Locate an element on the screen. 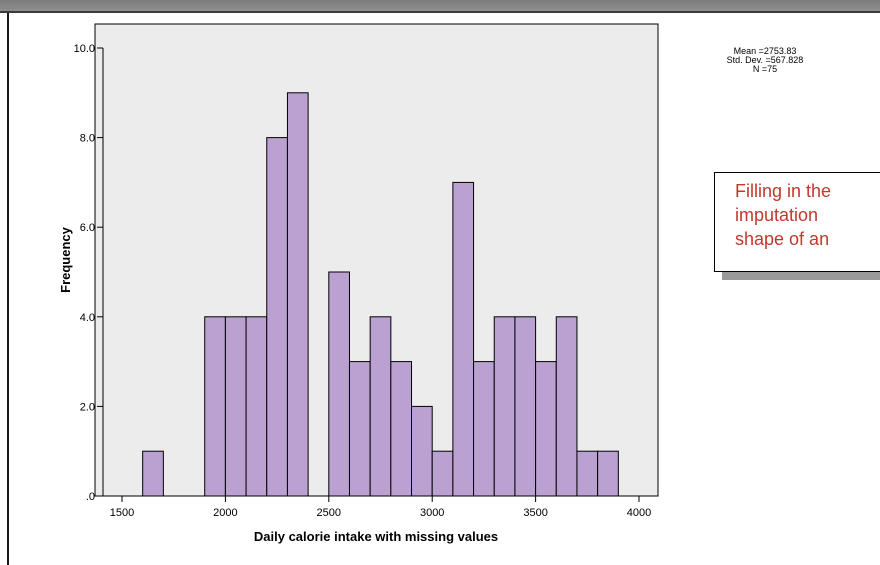 The width and height of the screenshot is (880, 565). y-tick-label: 6.0 is located at coordinates (87, 228).